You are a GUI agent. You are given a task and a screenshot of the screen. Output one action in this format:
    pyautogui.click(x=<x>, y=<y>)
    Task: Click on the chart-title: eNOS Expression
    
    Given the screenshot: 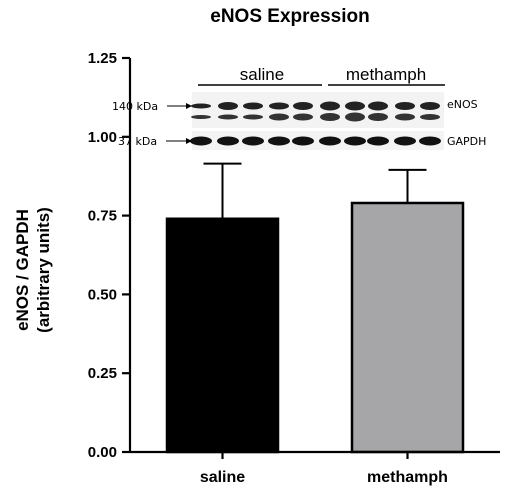 What is the action you would take?
    pyautogui.click(x=289, y=16)
    